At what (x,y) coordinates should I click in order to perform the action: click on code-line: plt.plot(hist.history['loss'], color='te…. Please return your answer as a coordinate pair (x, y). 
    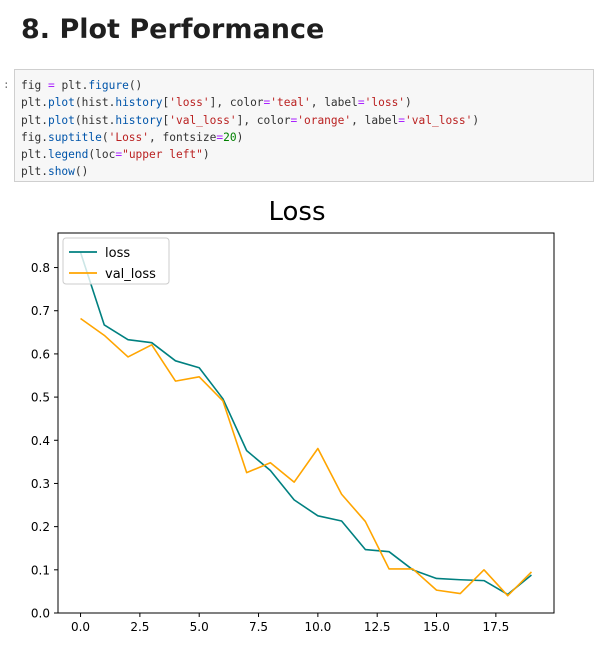
    Looking at the image, I should click on (216, 102).